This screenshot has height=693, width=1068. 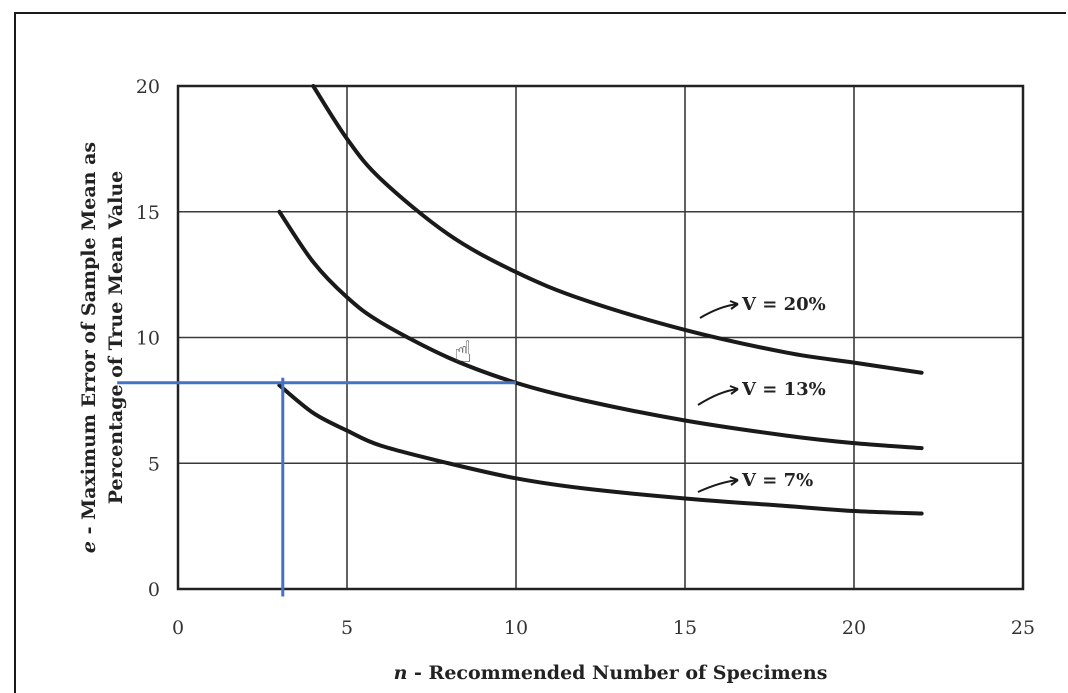 What do you see at coordinates (783, 389) in the screenshot?
I see `label-v13: V = 13%` at bounding box center [783, 389].